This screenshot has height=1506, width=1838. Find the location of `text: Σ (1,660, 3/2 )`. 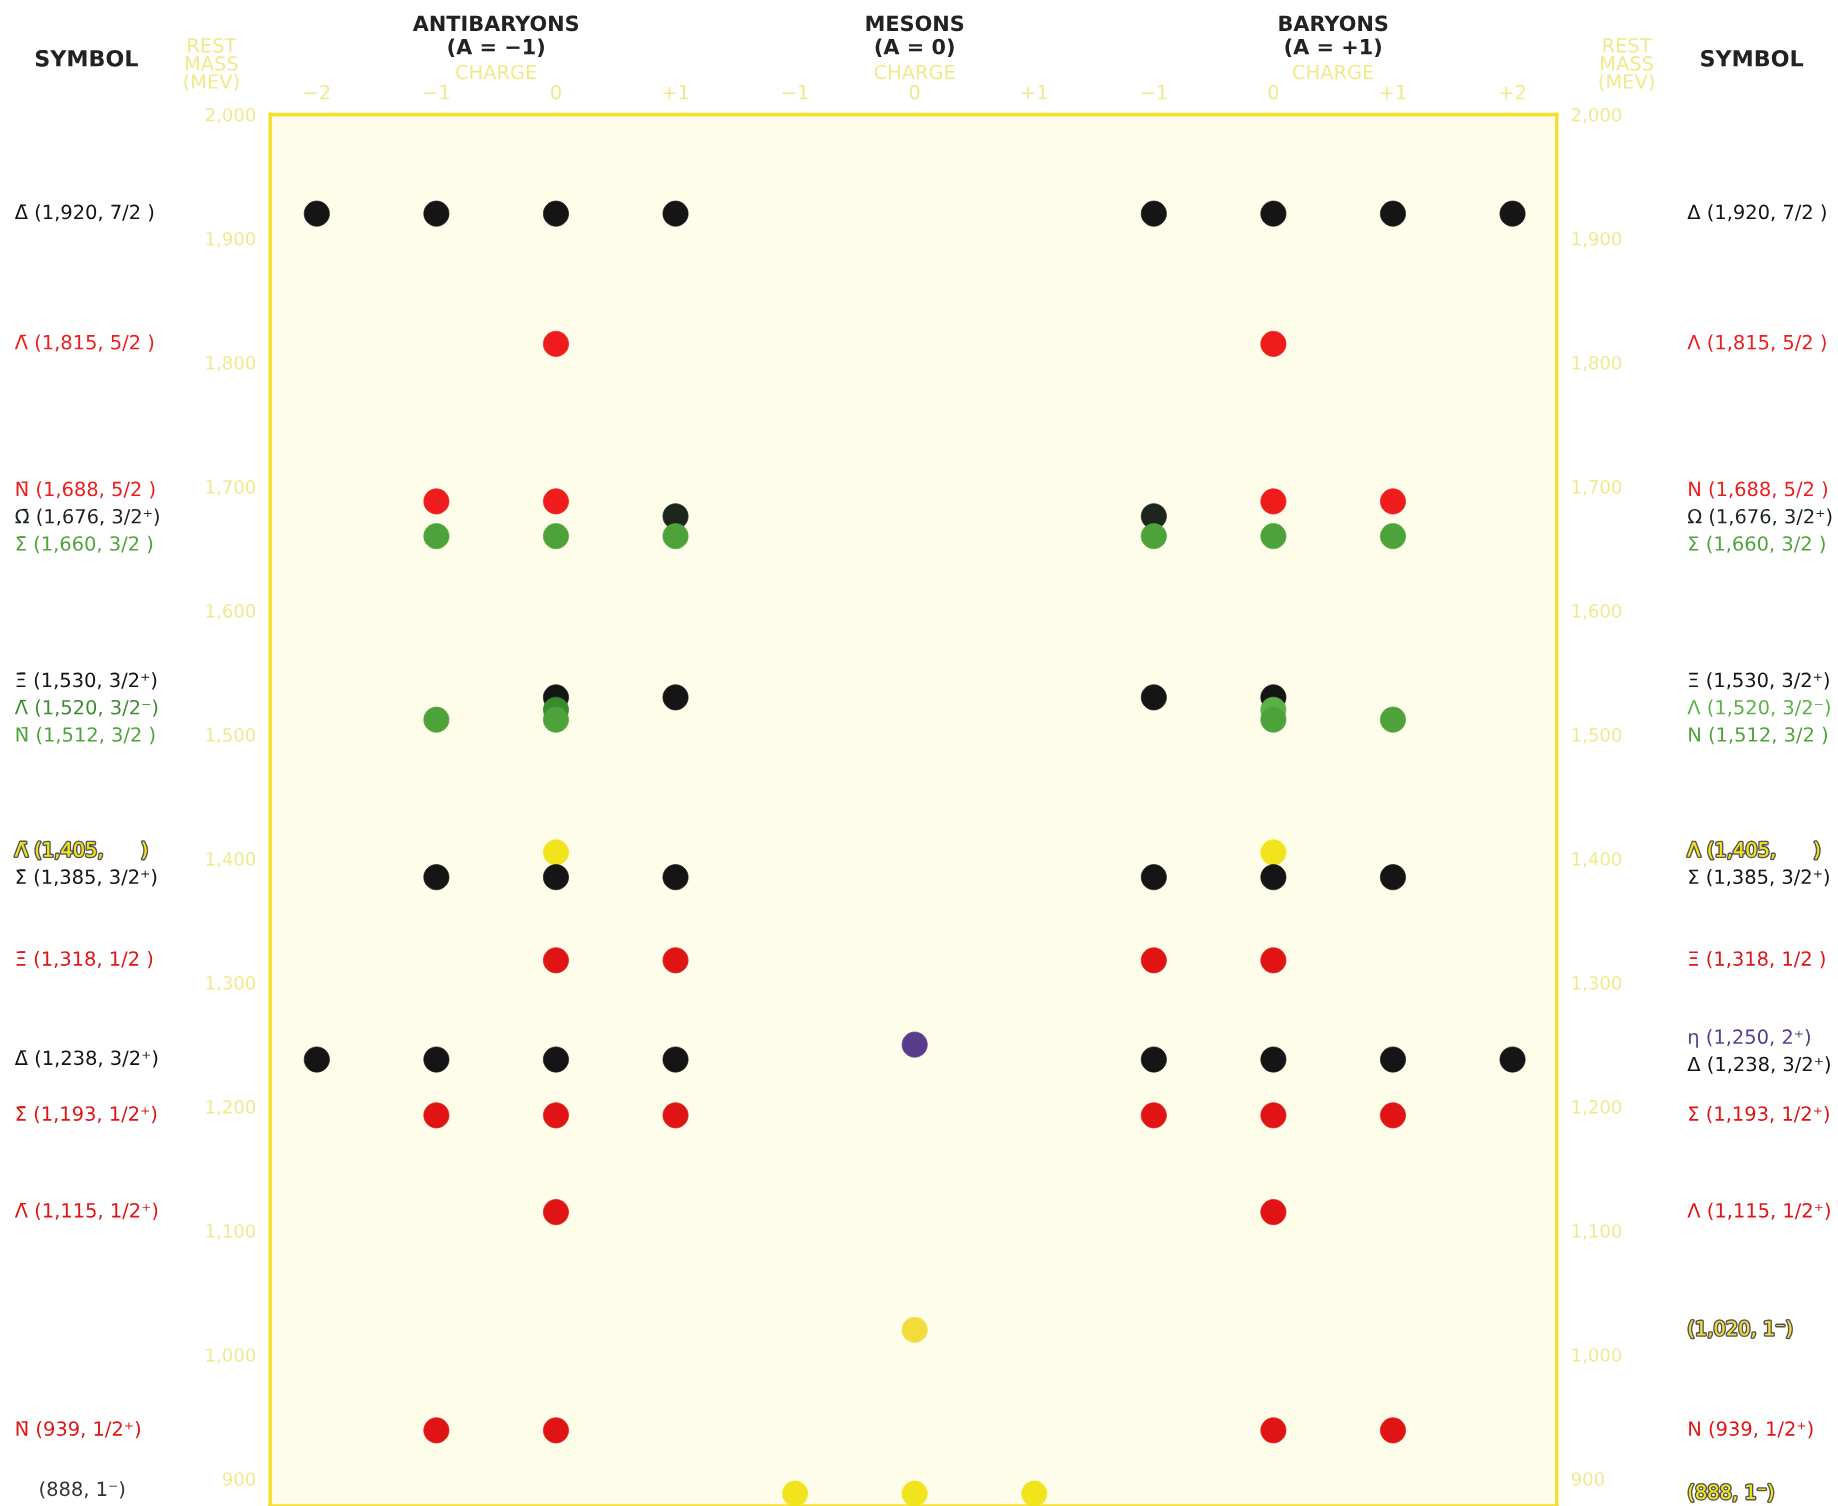

text: Σ (1,660, 3/2 ) is located at coordinates (1757, 544).